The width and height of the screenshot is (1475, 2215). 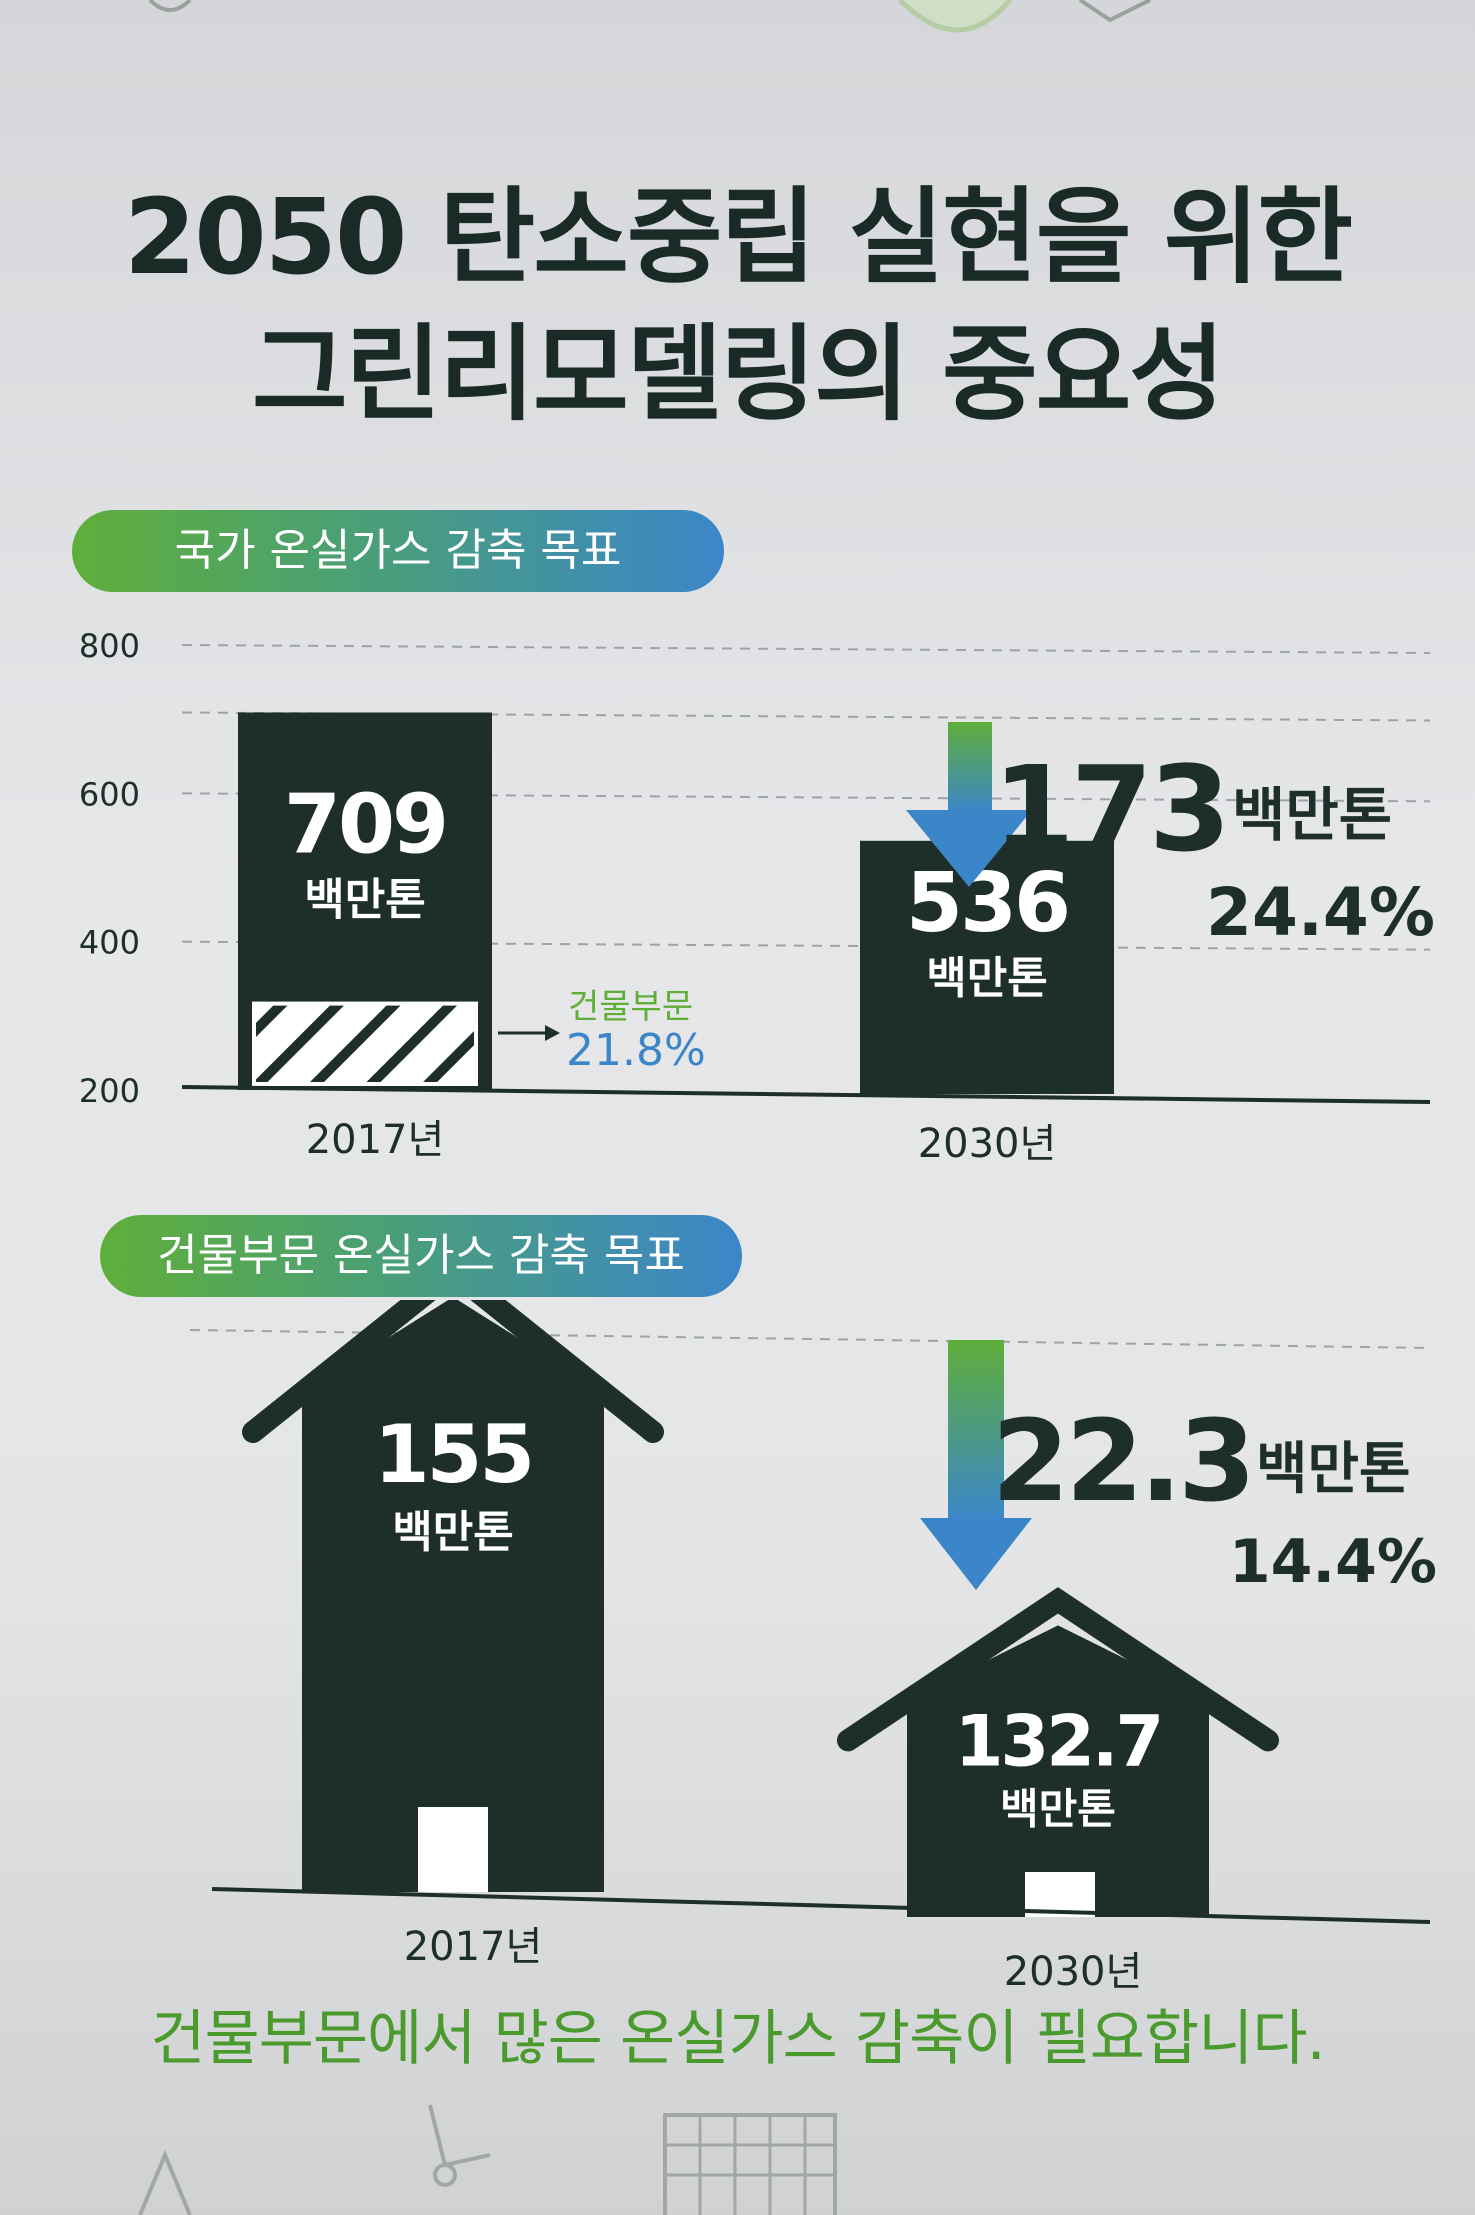 I want to click on national-x-label: 2030년, so click(x=987, y=1144).